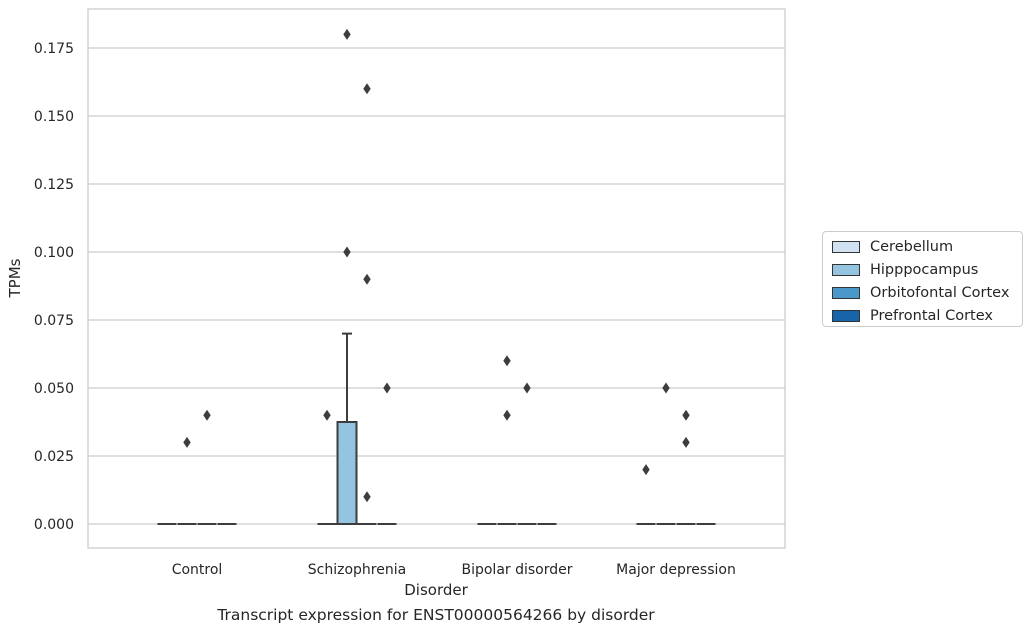 This screenshot has width=1033, height=634. I want to click on y-axis: 0.000 0.025 0.050 0.075 0.100 0.125 0.150 0.175, so click(54, 287).